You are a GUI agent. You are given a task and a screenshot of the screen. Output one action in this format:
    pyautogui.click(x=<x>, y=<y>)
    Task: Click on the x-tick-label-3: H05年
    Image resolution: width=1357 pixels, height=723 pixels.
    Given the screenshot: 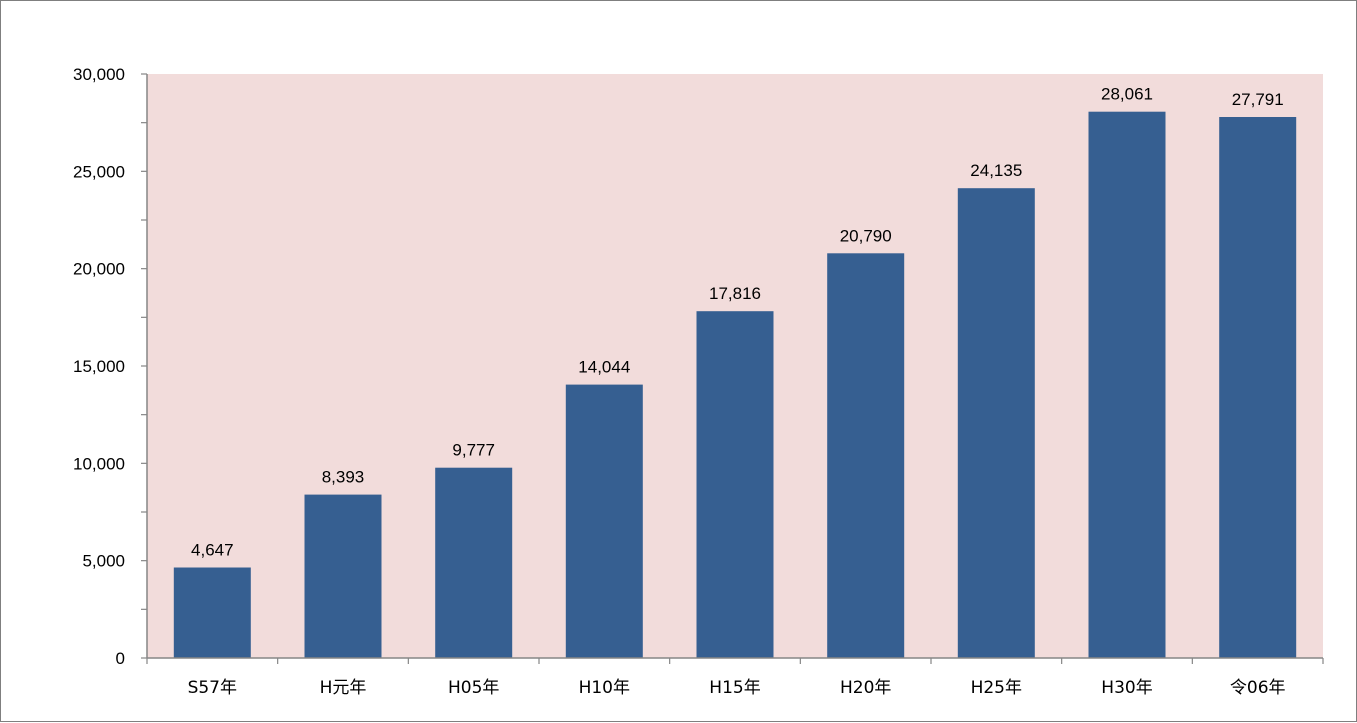 What is the action you would take?
    pyautogui.click(x=473, y=688)
    